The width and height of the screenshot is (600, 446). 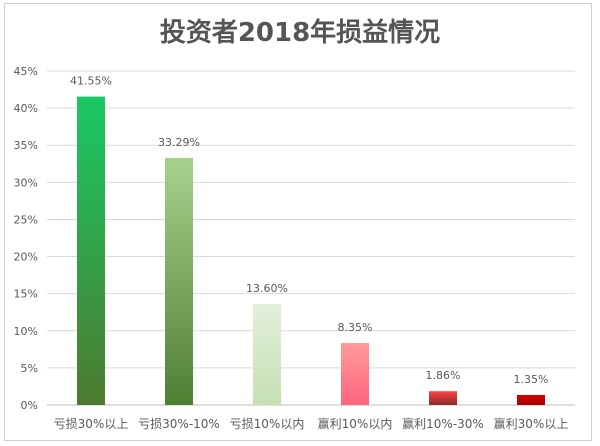 I want to click on y-tick-label: 15%, so click(x=26, y=294).